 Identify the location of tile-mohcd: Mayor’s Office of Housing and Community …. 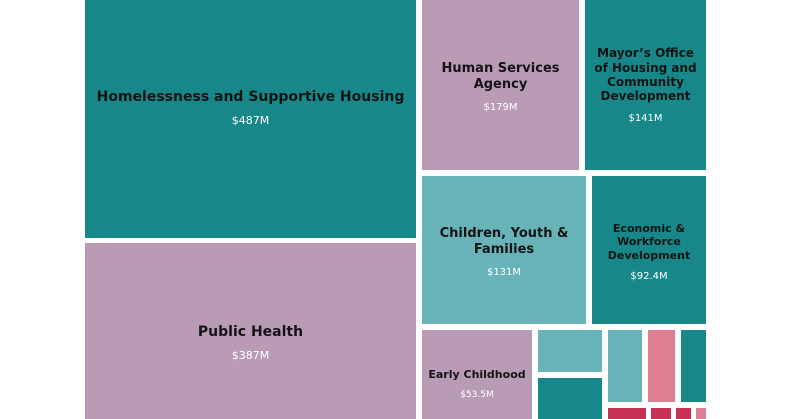
(645, 85).